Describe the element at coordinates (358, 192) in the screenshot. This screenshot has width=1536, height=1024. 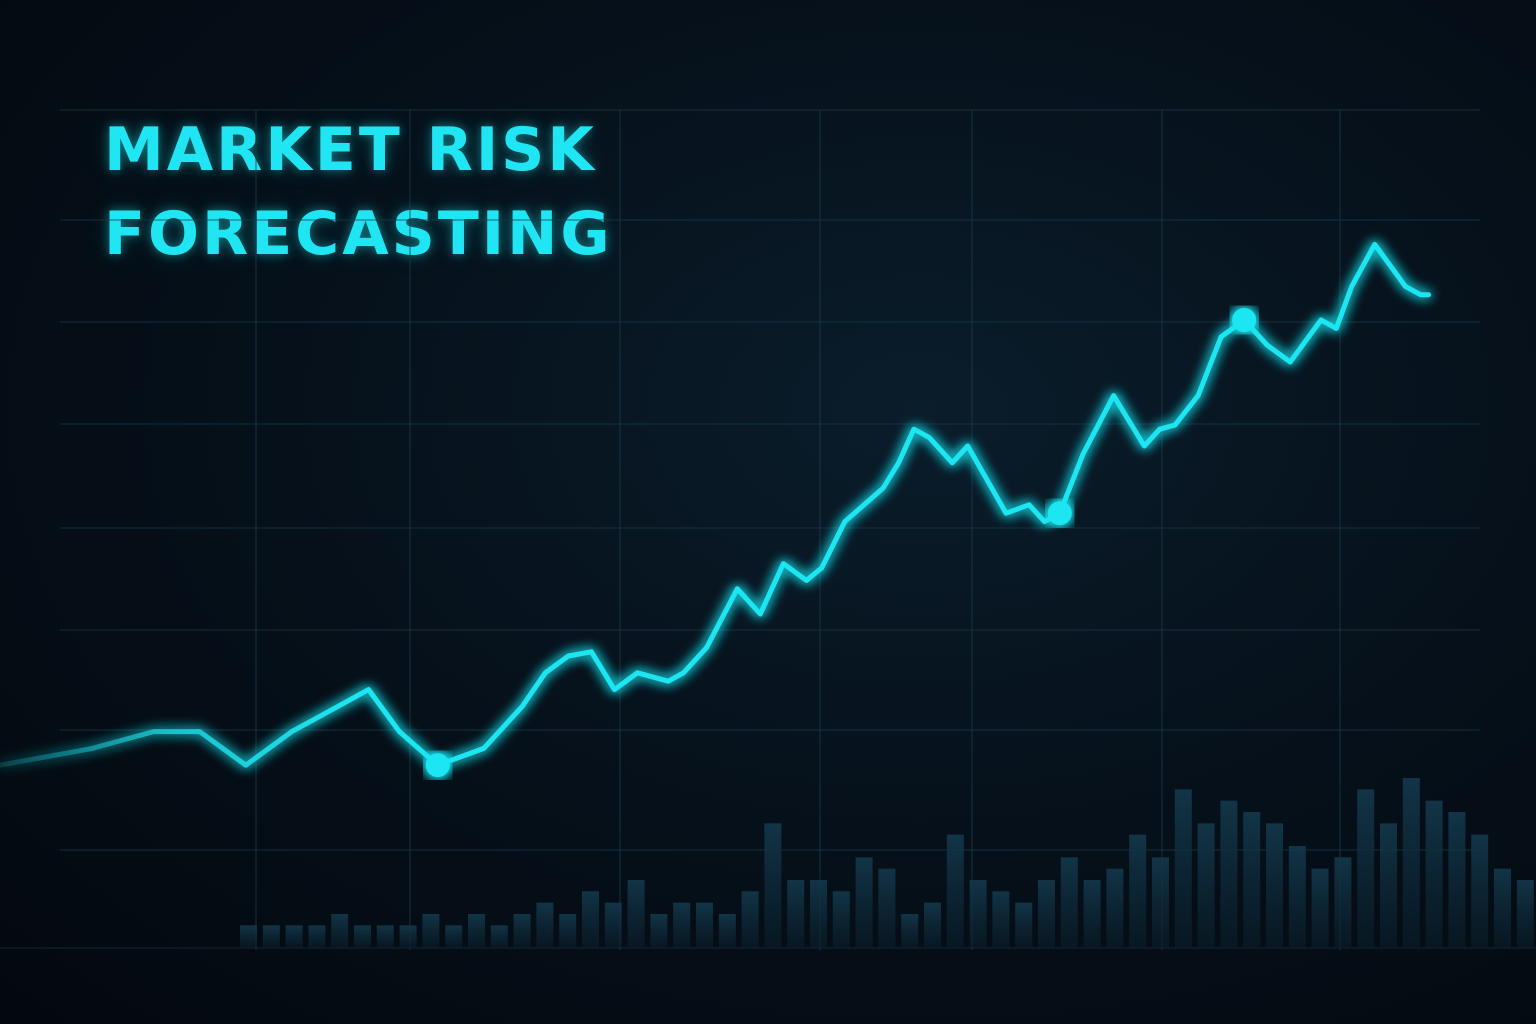
I see `chart-title: MARKET RISK FORECASTING` at that location.